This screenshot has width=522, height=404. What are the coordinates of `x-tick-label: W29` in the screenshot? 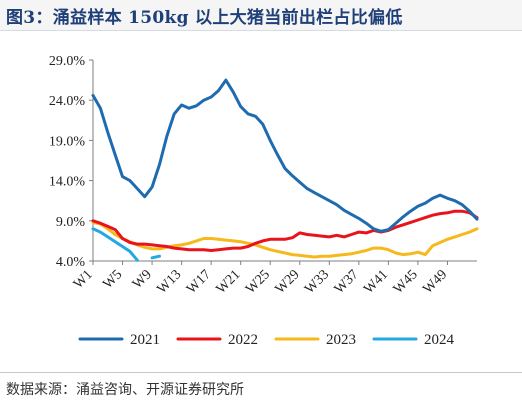 It's located at (288, 282).